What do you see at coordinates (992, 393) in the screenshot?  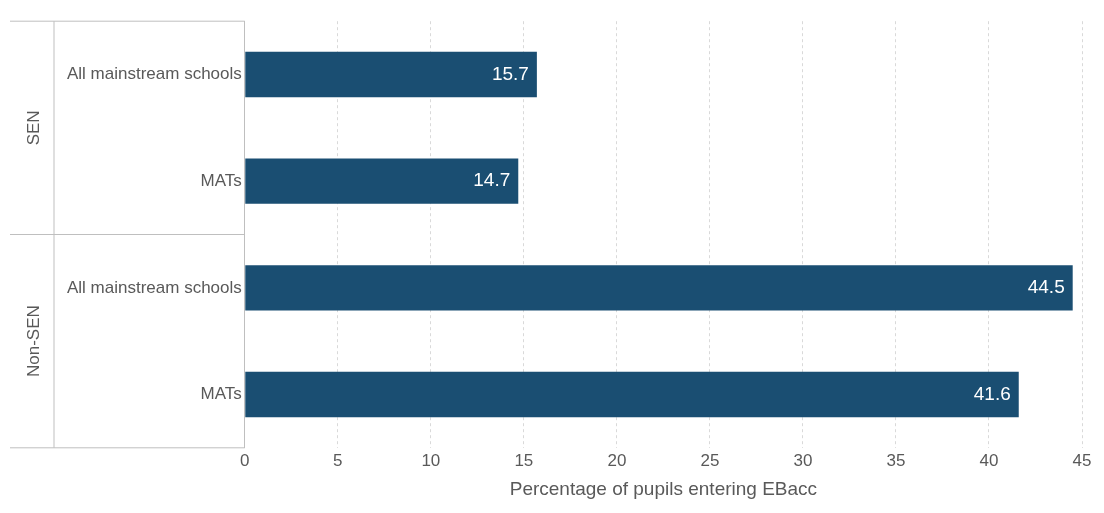 I see `data-label: 41.6` at bounding box center [992, 393].